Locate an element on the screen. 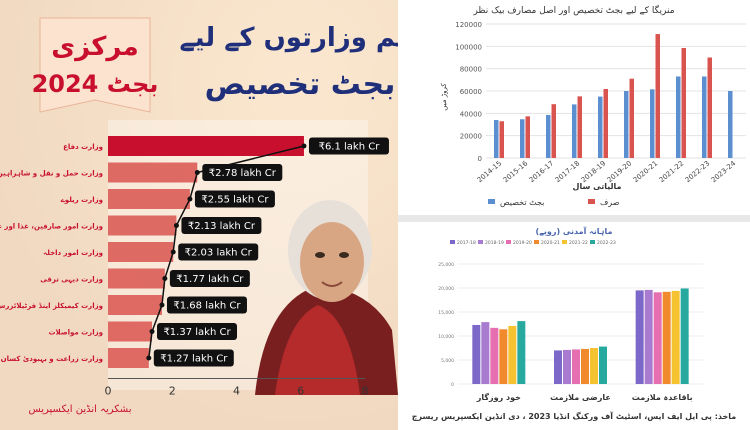 The height and width of the screenshot is (430, 750). x-tick-label: 2014-15 is located at coordinates (490, 171).